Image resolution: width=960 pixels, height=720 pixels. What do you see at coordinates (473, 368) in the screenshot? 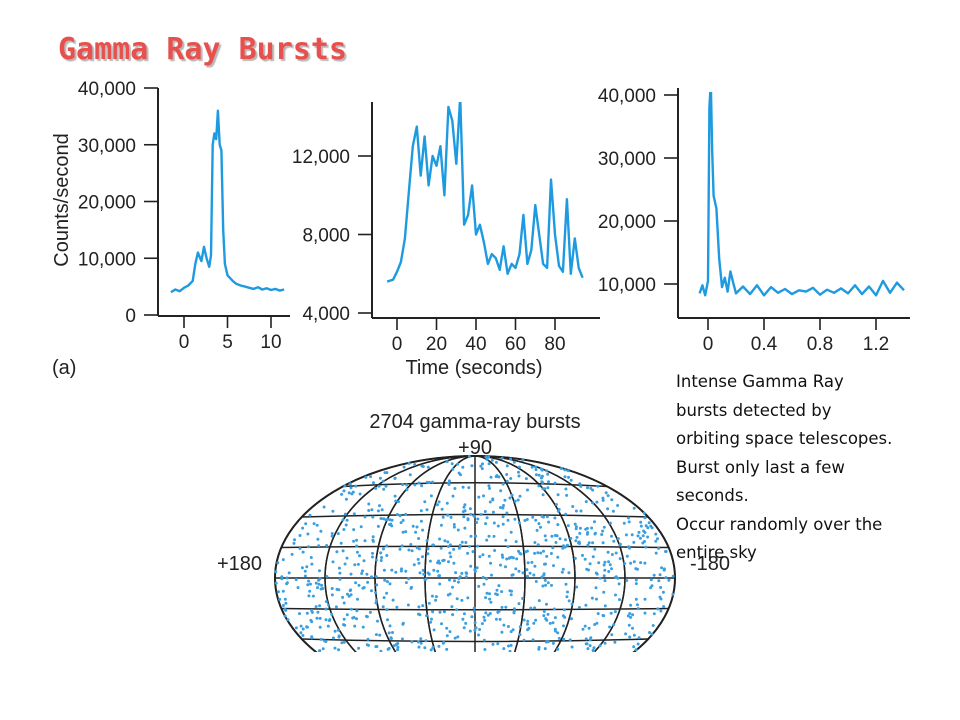
I see `x-axis-title: Time (seconds)` at bounding box center [473, 368].